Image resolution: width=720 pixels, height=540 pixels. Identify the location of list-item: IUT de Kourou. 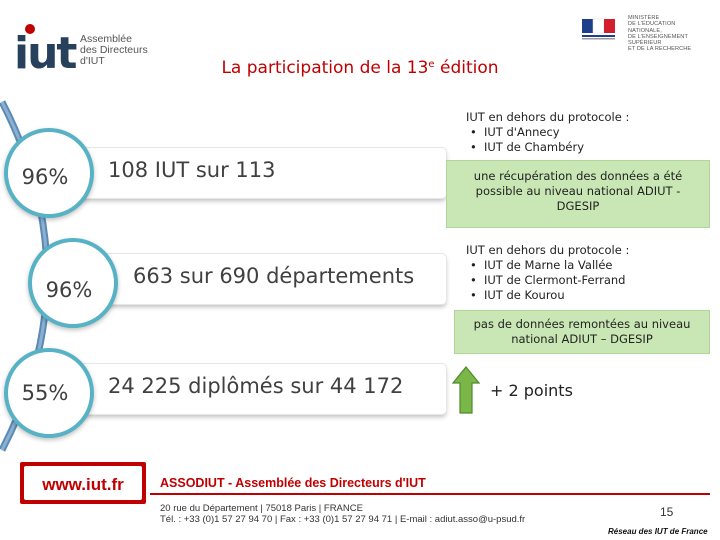
(588, 295).